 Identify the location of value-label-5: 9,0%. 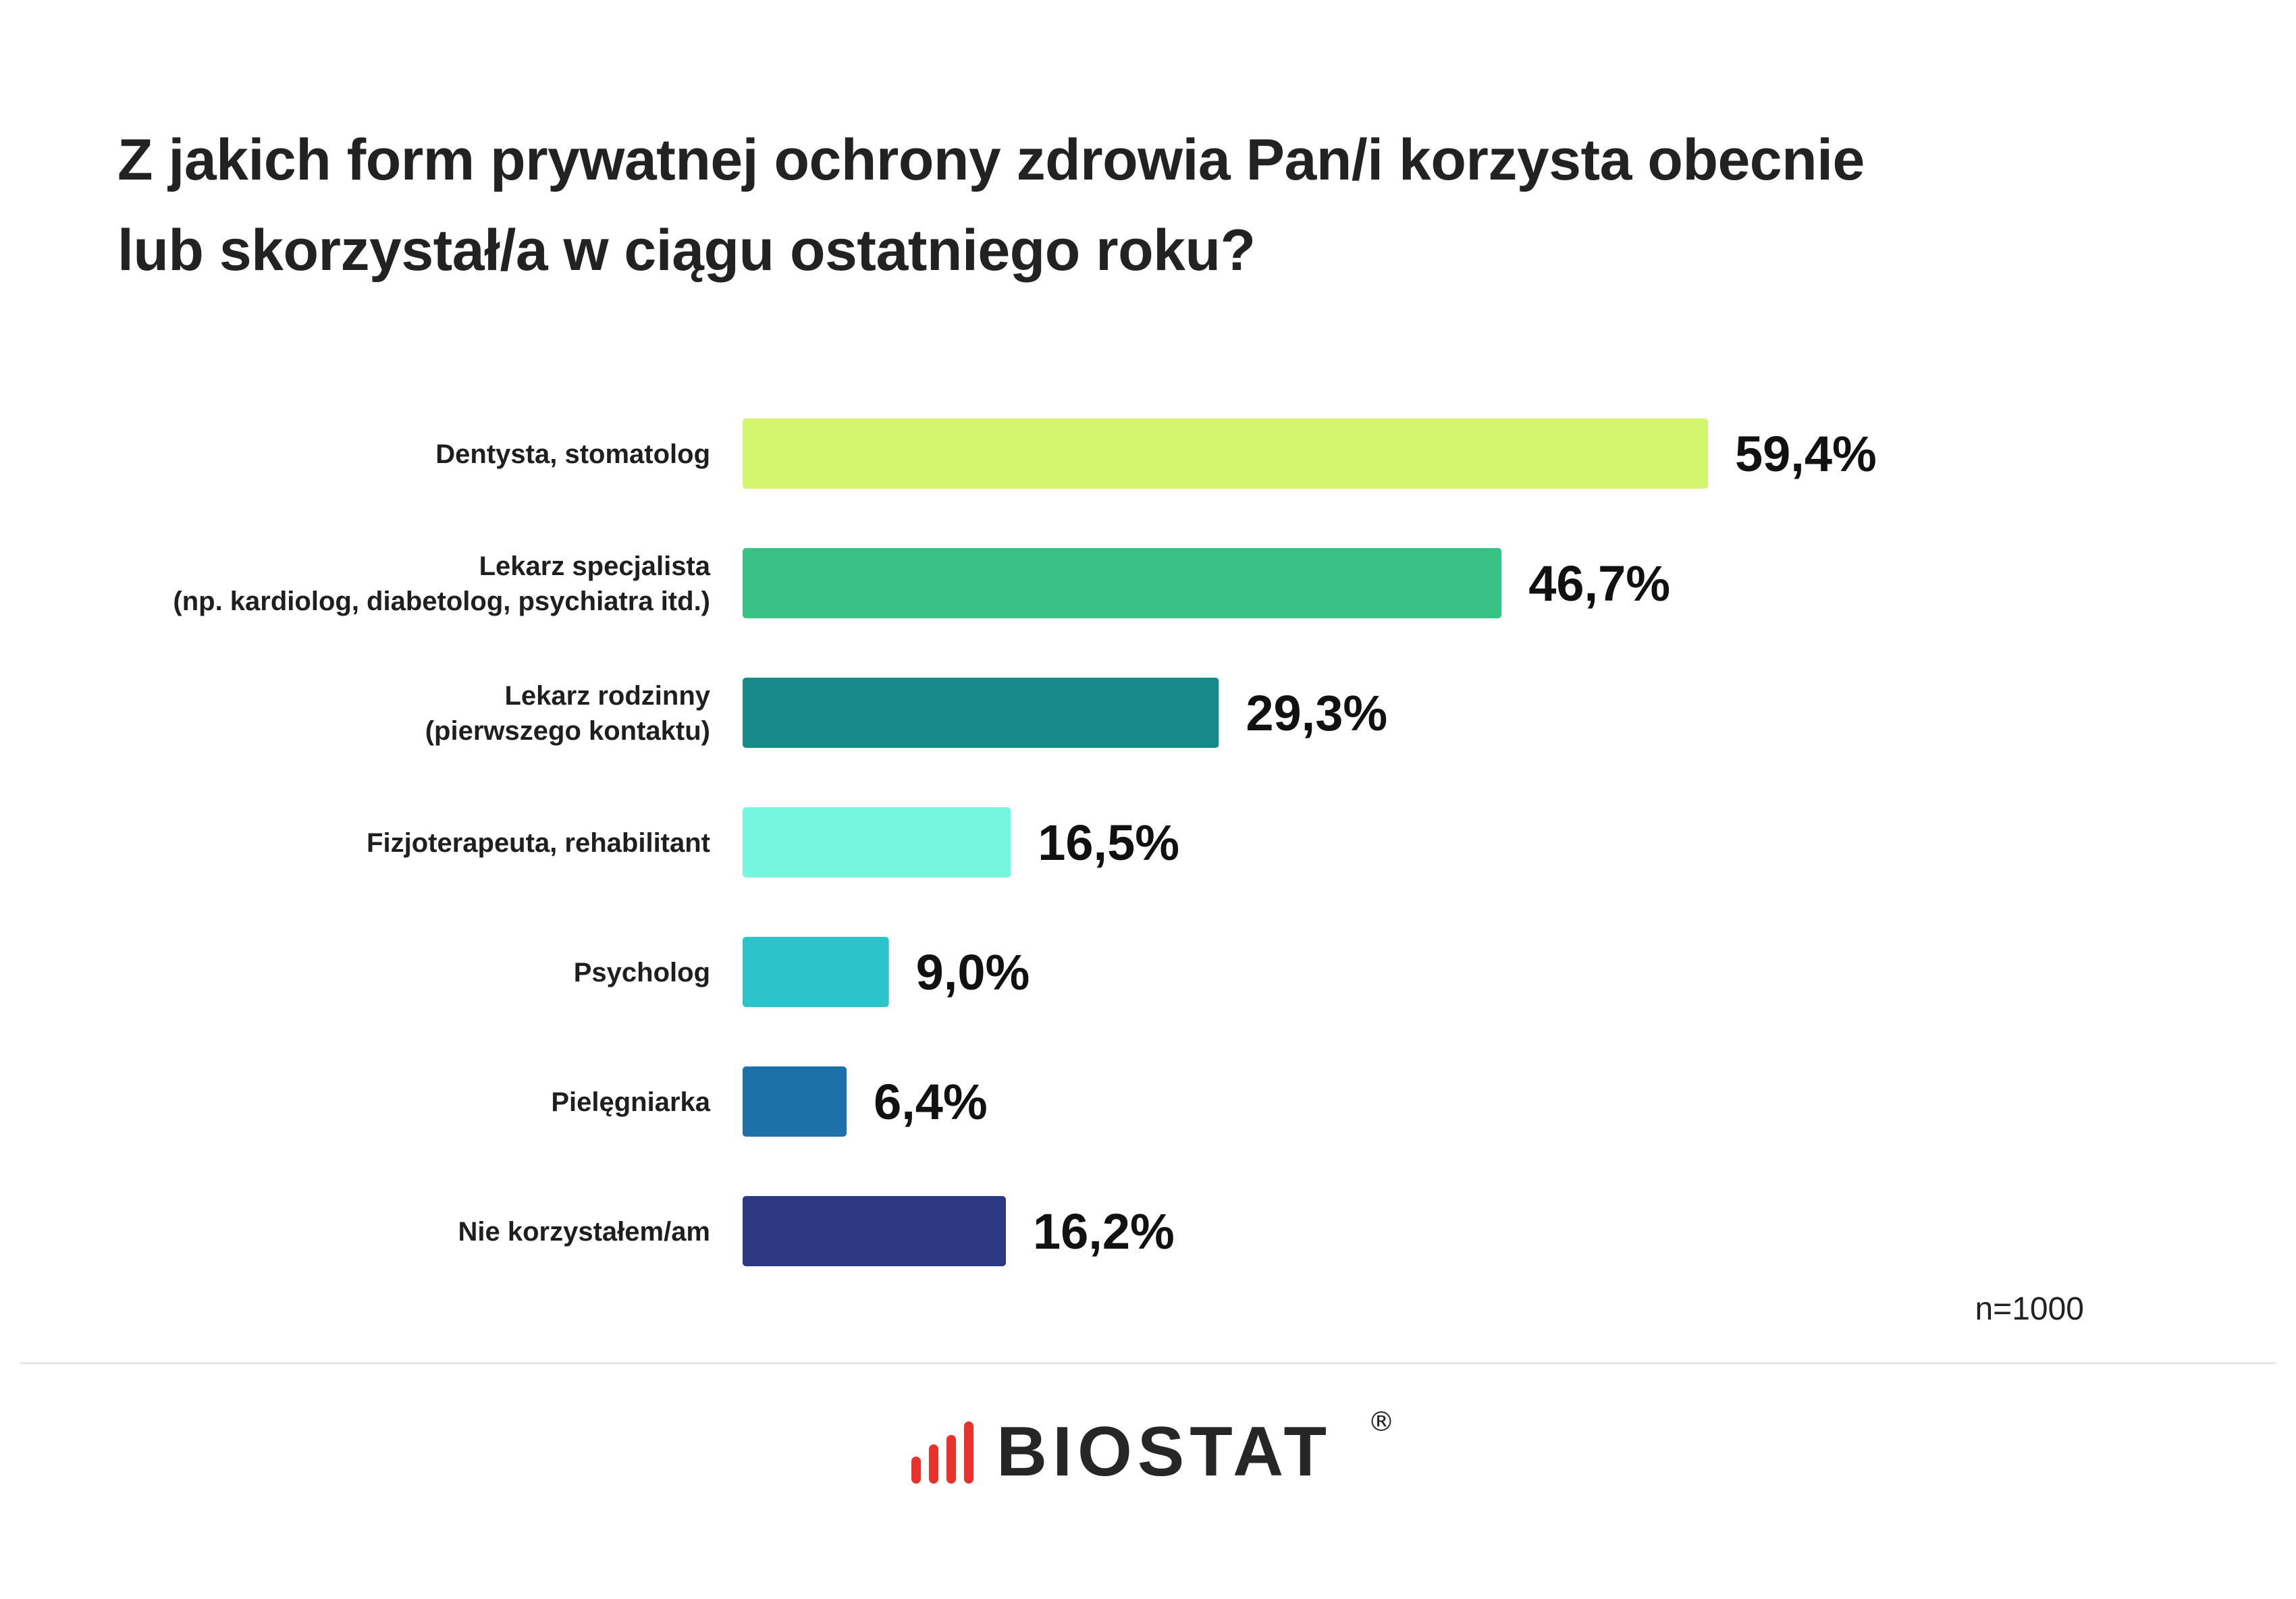
(973, 972).